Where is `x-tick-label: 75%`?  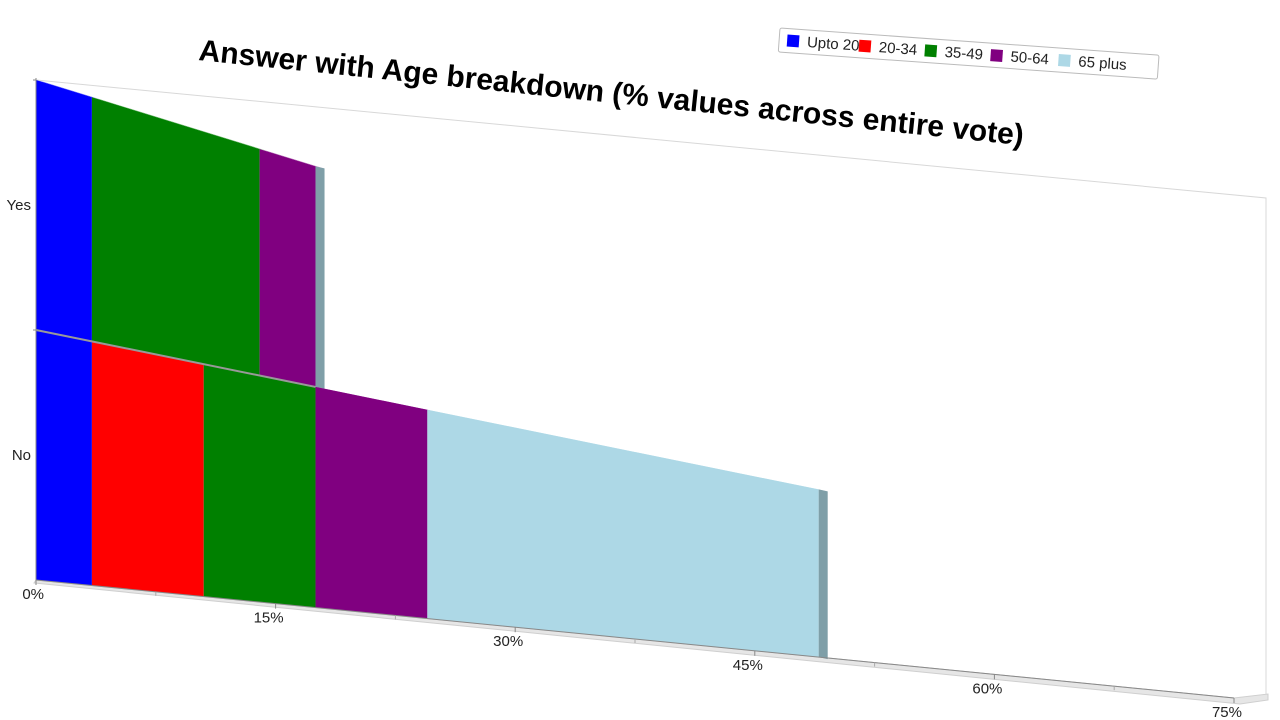
x-tick-label: 75% is located at coordinates (1227, 712).